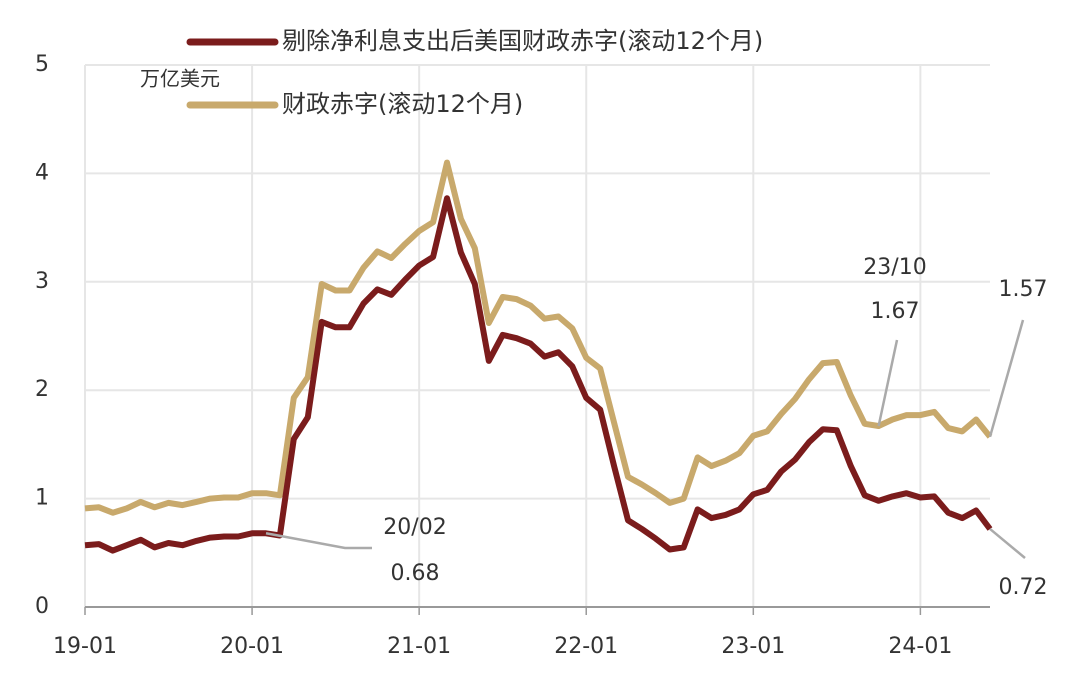 The image size is (1080, 680). I want to click on y-tick-label: 1, so click(42, 498).